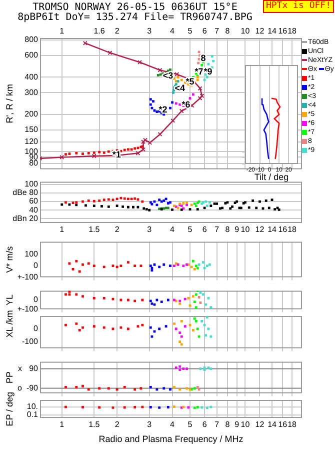 The width and height of the screenshot is (335, 451). I want to click on chart-title: TROMSO NORWAY 26-05-15 0636UT 15°E, so click(135, 7).